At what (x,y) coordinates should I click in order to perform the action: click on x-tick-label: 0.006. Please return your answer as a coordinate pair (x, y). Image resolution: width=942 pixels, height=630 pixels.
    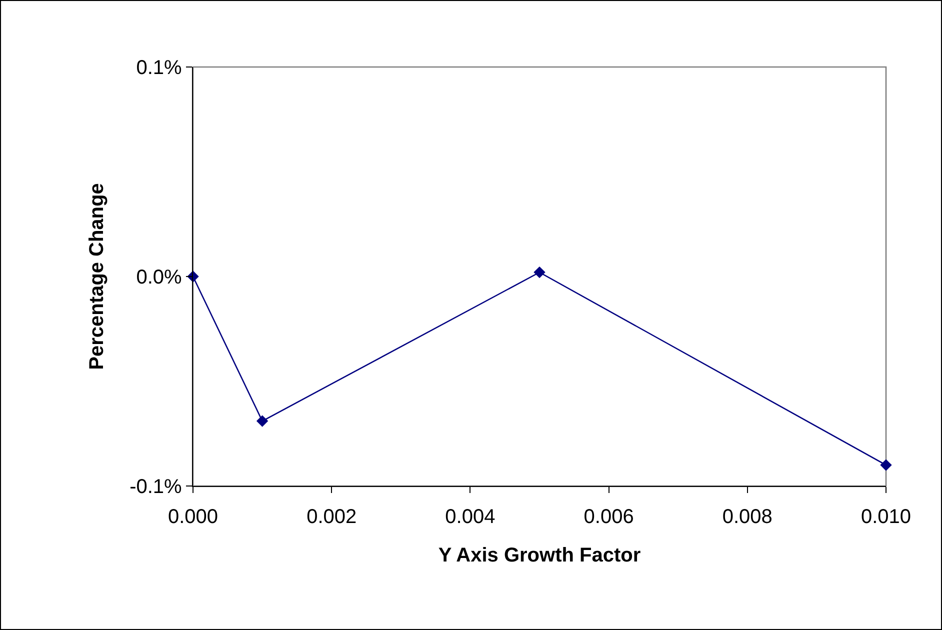
    Looking at the image, I should click on (609, 517).